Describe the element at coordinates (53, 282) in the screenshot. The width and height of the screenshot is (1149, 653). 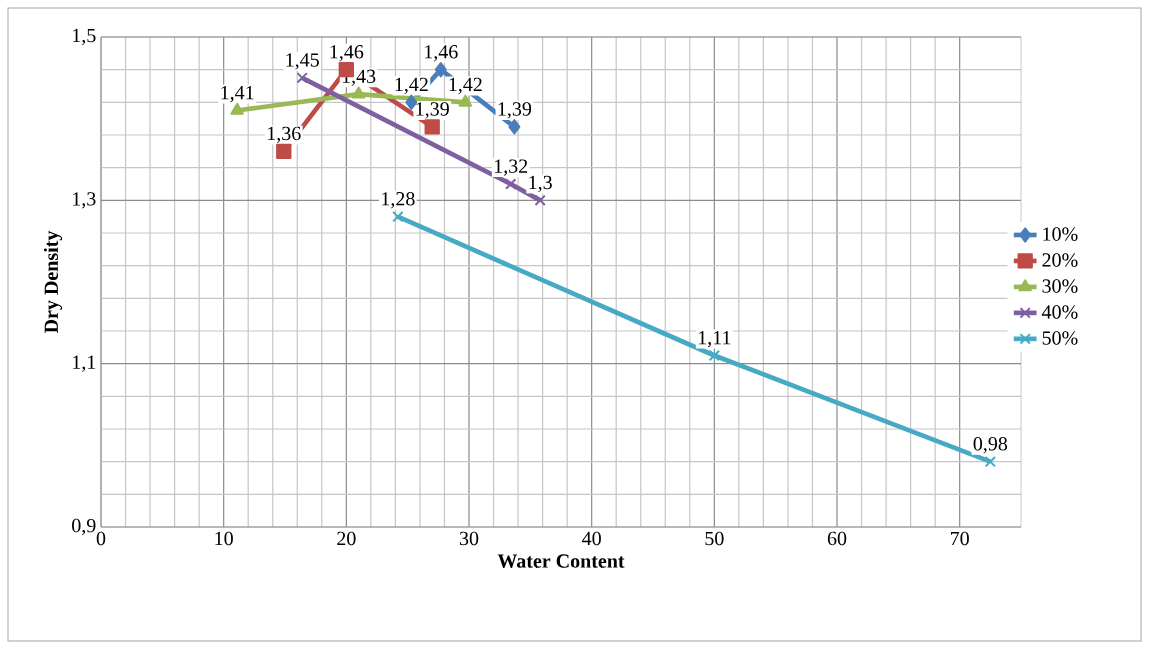
I see `y-axis-title: Dry Density` at that location.